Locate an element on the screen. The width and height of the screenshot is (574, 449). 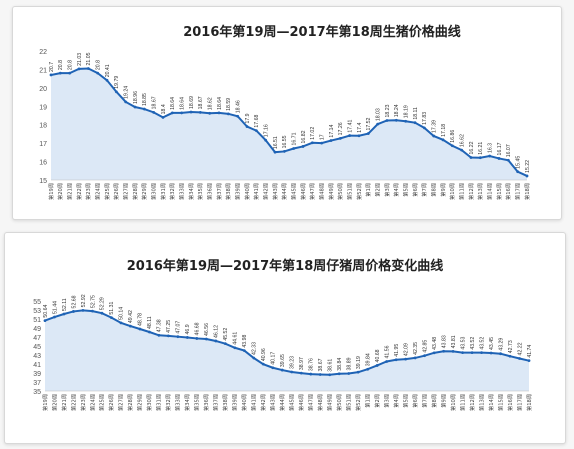
x-tick-label: 第3周 is located at coordinates (387, 190).